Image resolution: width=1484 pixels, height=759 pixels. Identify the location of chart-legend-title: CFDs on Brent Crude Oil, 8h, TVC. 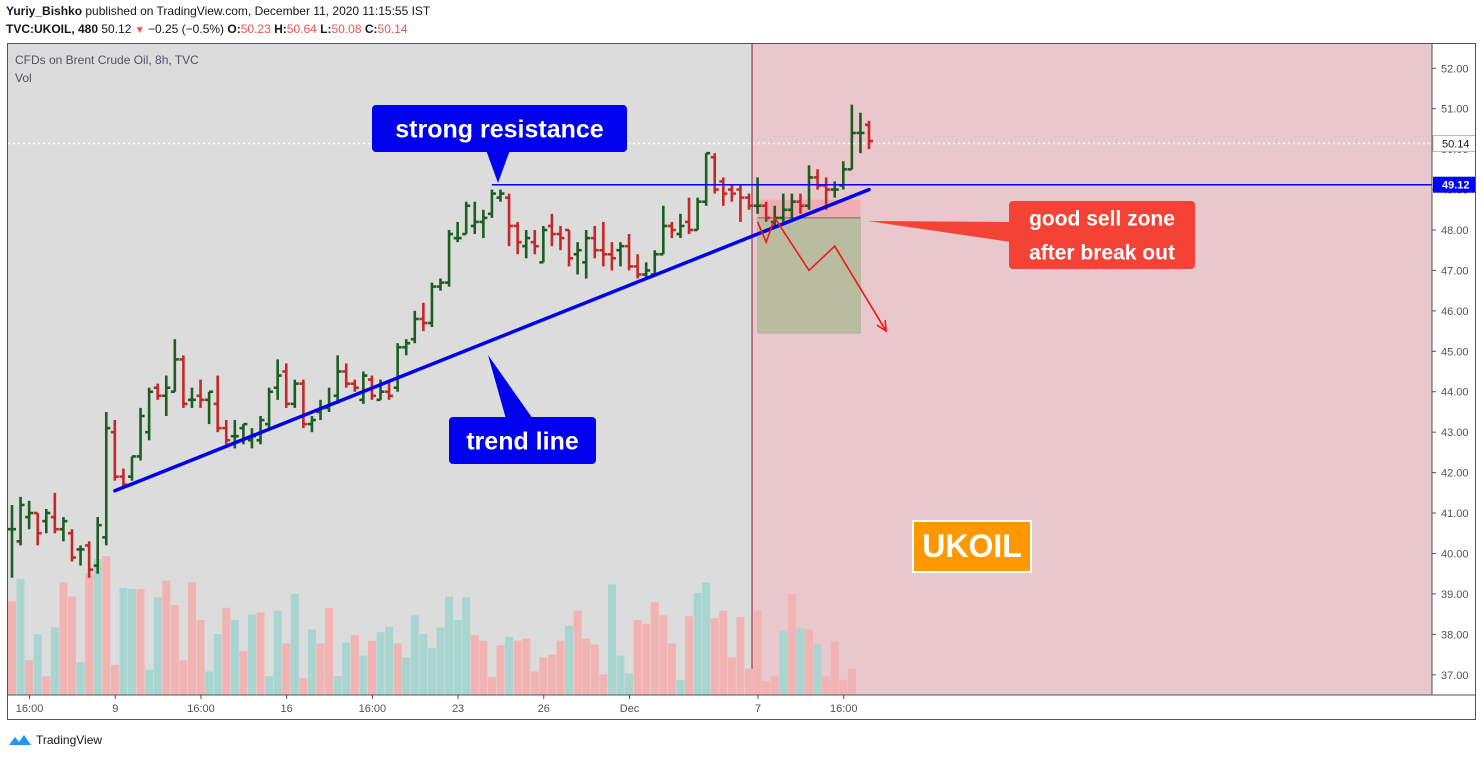
(107, 60).